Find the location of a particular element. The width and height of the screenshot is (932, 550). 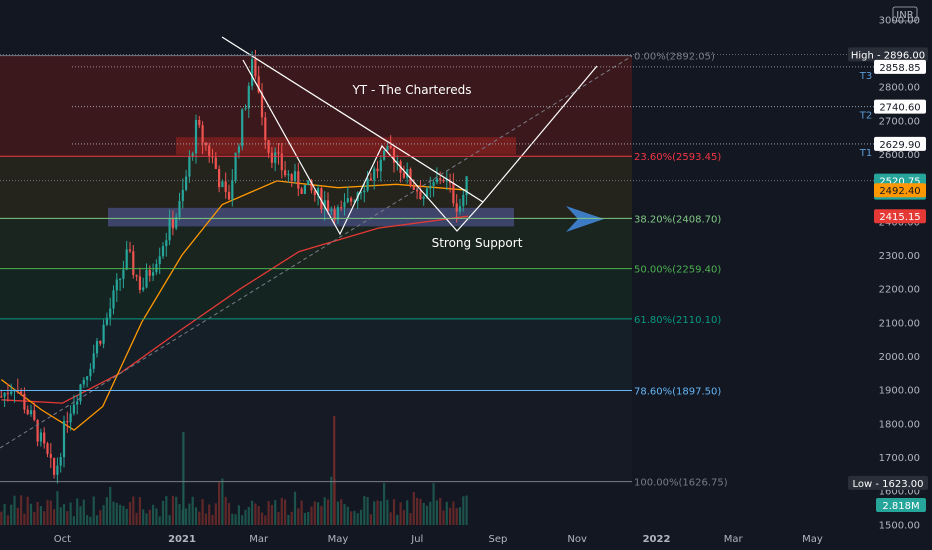

y-tick-label: 2000.00 is located at coordinates (899, 357).